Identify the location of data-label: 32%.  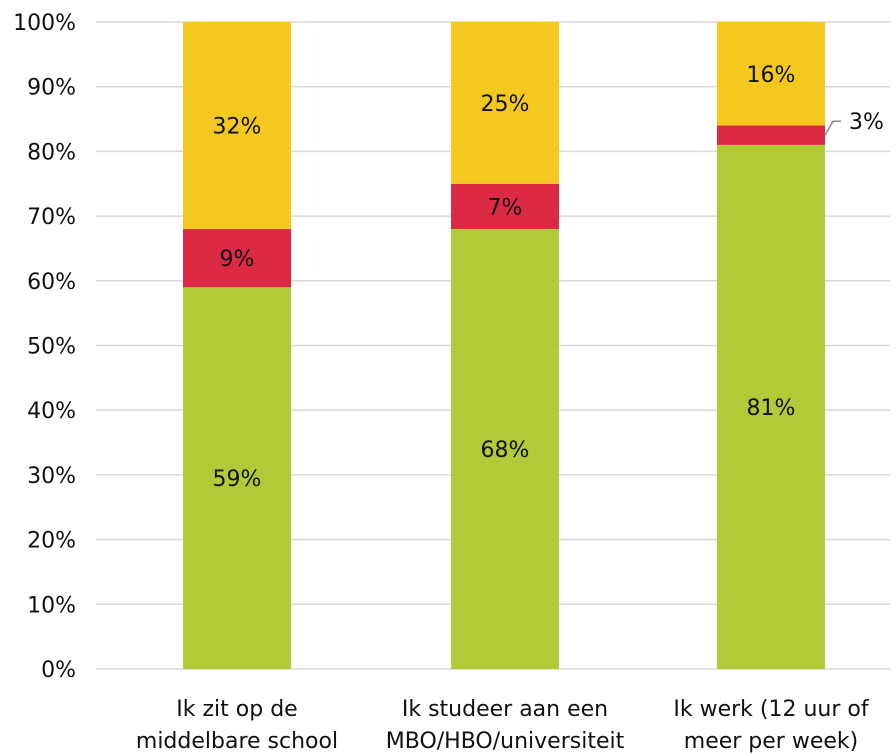
(237, 127).